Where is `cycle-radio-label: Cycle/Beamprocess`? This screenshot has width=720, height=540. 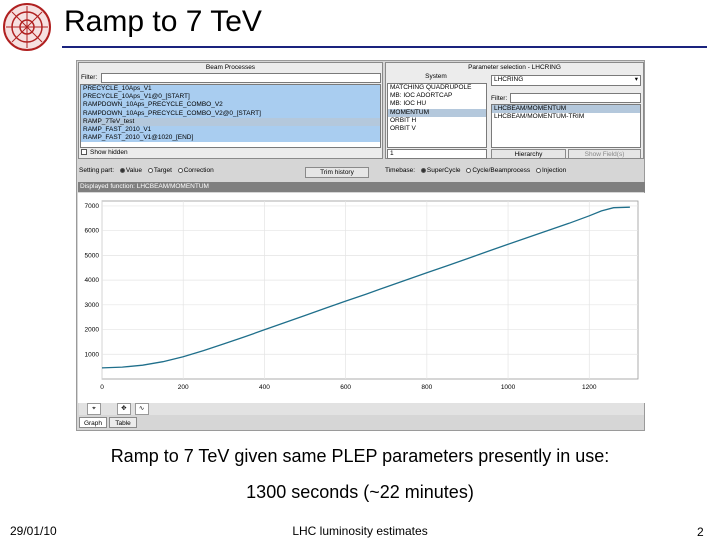
cycle-radio-label: Cycle/Beamprocess is located at coordinates (501, 170).